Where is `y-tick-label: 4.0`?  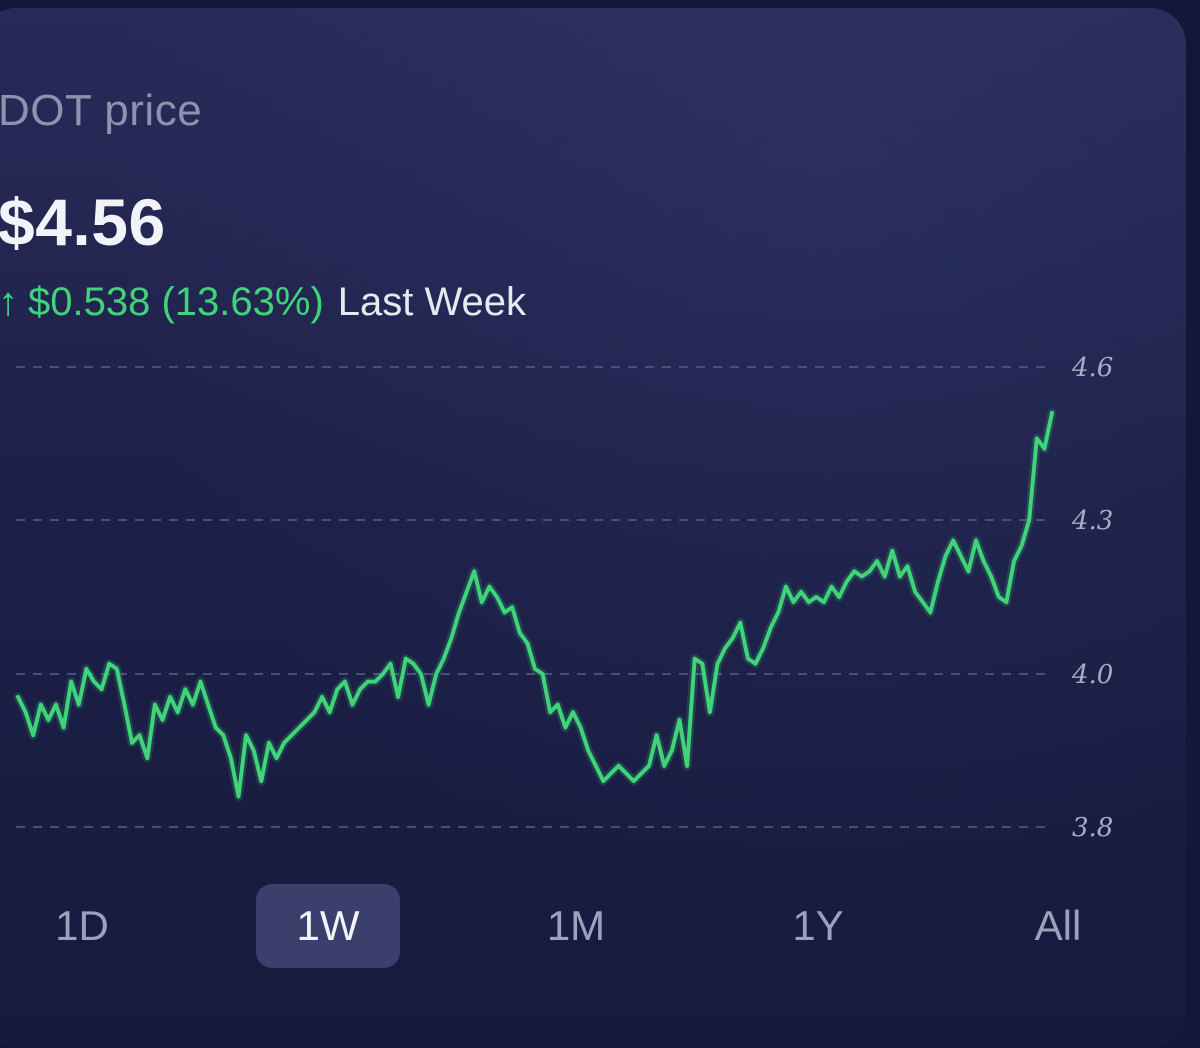
y-tick-label: 4.0 is located at coordinates (1092, 675).